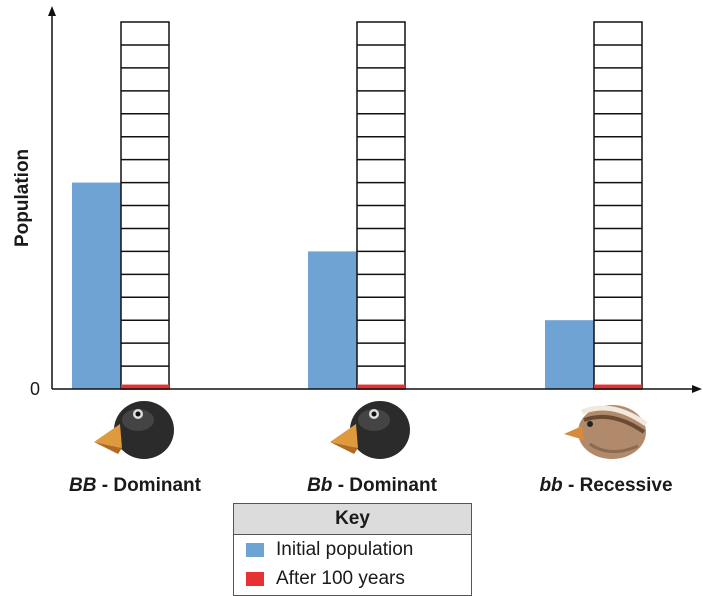 This screenshot has width=703, height=596. I want to click on phenotype-label: Recessive, so click(626, 485).